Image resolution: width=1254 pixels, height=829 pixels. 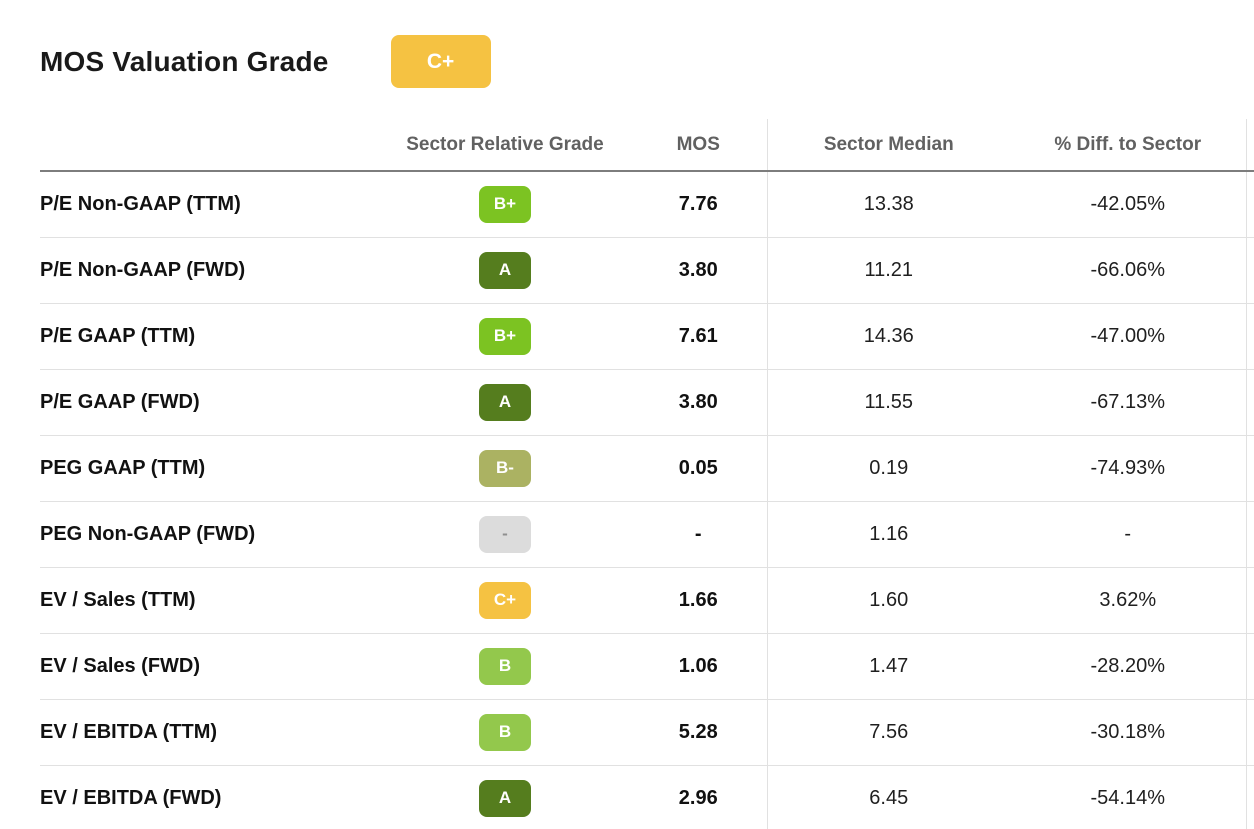 What do you see at coordinates (1128, 468) in the screenshot?
I see `diff-to-sector-value: -74.93%` at bounding box center [1128, 468].